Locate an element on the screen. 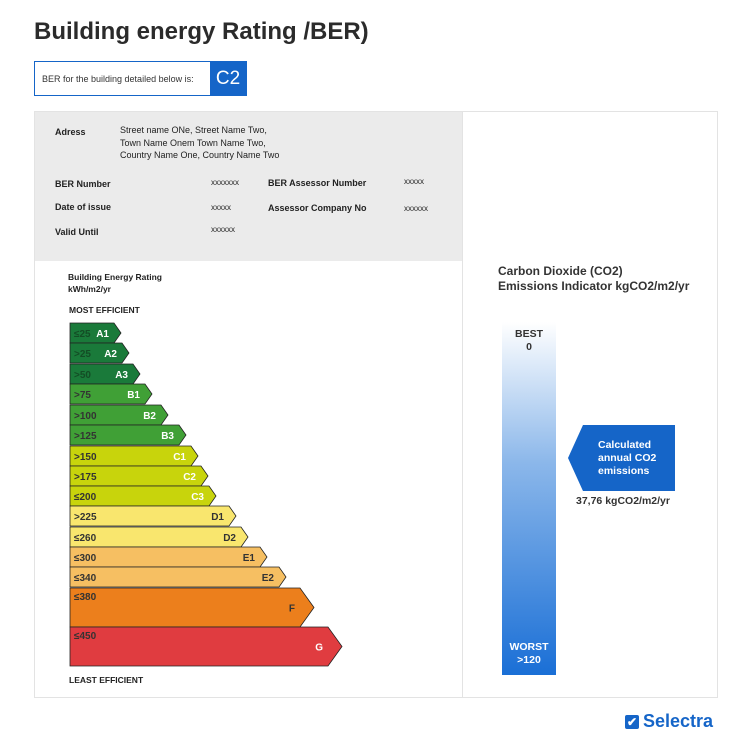 The height and width of the screenshot is (747, 750). callout-line: Calculated is located at coordinates (625, 445).